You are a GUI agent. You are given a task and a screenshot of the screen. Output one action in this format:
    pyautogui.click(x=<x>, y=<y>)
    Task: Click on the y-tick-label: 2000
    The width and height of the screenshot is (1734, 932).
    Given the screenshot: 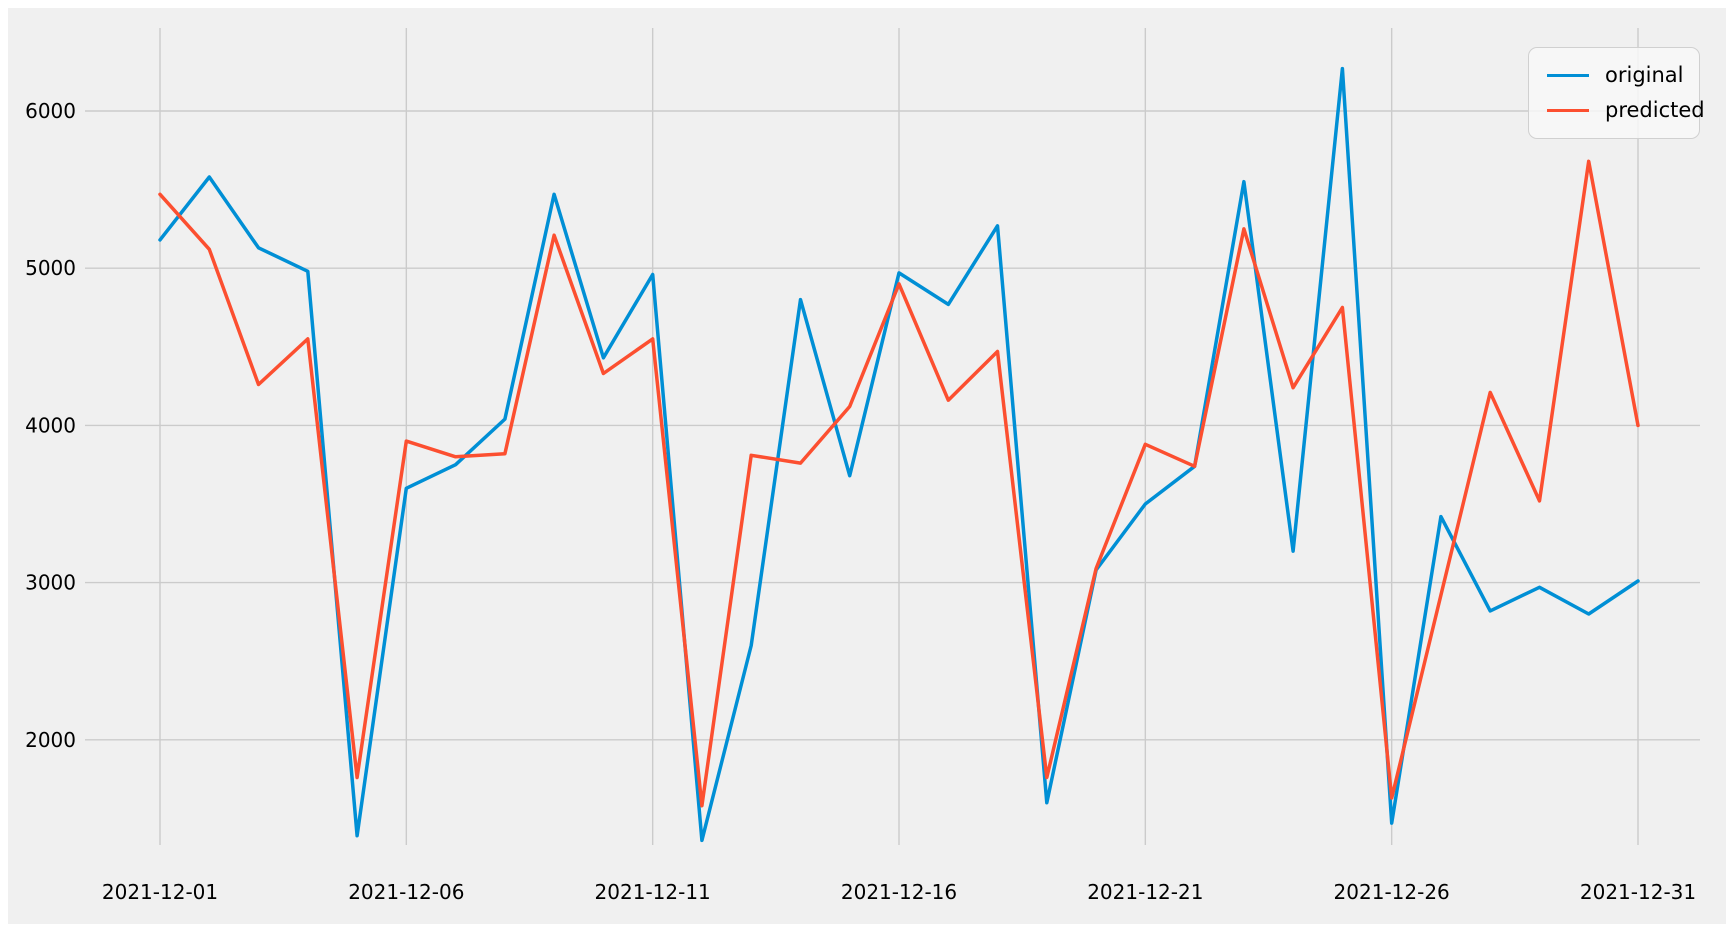 What is the action you would take?
    pyautogui.click(x=50, y=740)
    